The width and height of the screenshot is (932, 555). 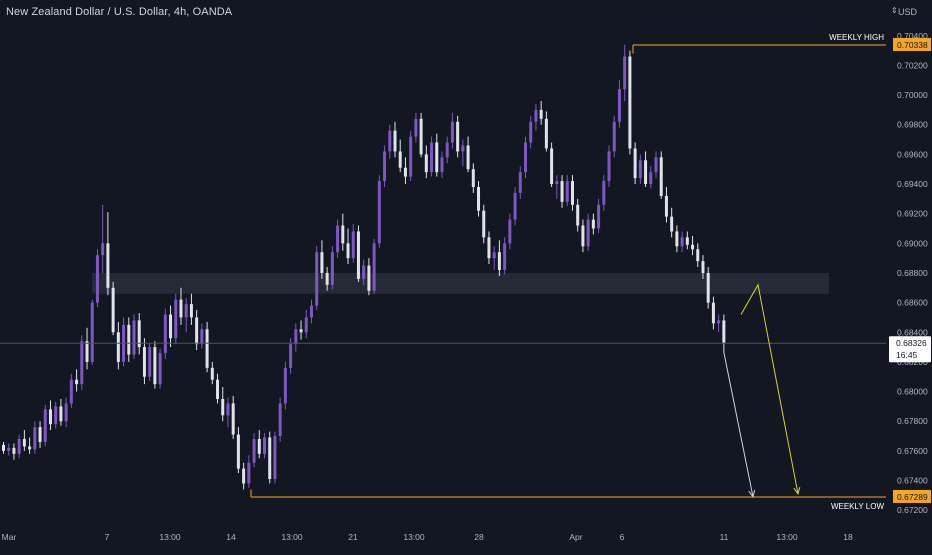 I want to click on currency-label: USD, so click(x=908, y=12).